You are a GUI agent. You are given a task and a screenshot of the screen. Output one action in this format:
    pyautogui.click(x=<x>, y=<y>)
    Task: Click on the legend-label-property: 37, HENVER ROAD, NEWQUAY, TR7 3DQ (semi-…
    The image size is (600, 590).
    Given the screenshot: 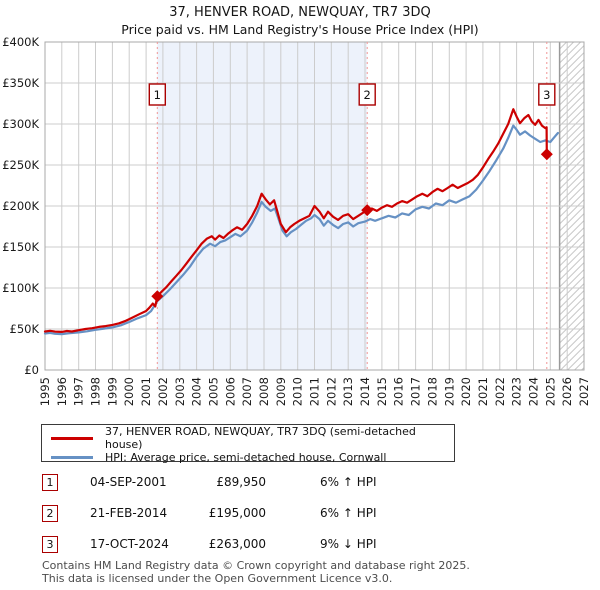 What is the action you would take?
    pyautogui.click(x=260, y=438)
    